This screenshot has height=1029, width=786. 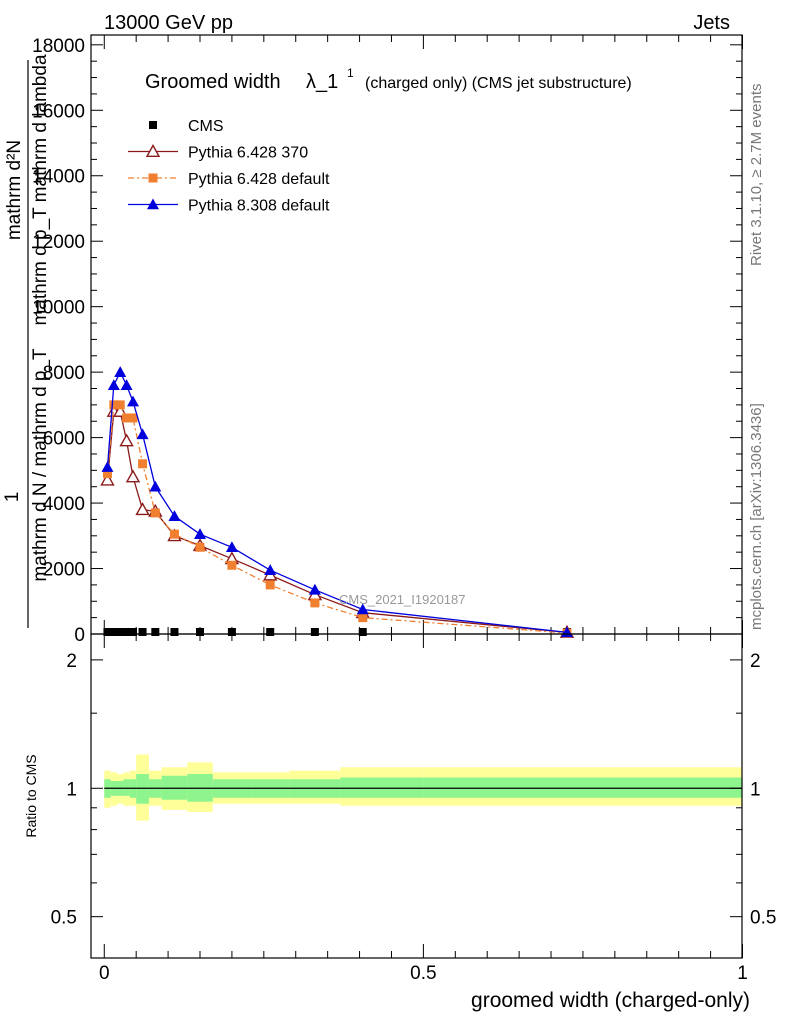 I want to click on ylabel-line-4: mathrm d p_T mathrm d lambda, so click(x=40, y=189).